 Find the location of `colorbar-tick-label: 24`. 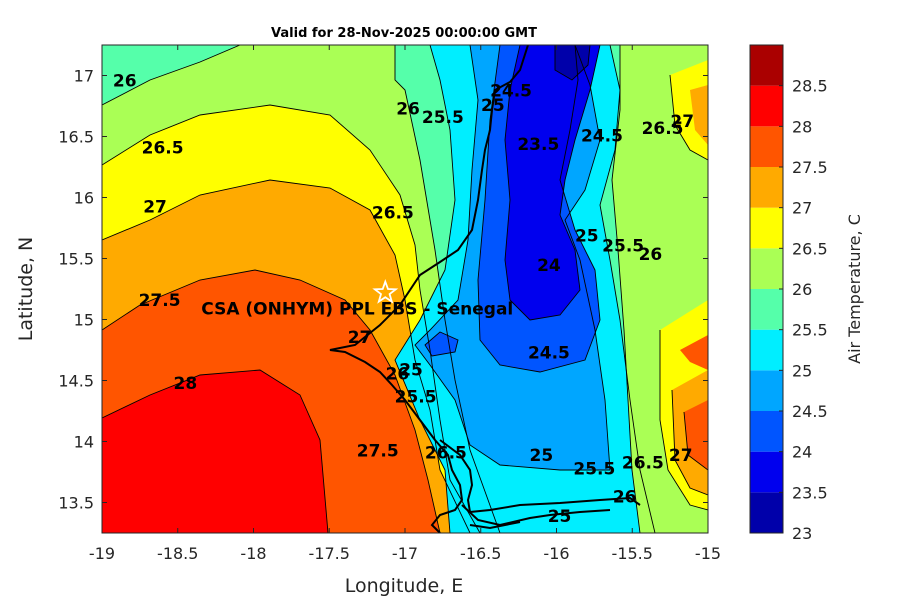

colorbar-tick-label: 24 is located at coordinates (802, 452).